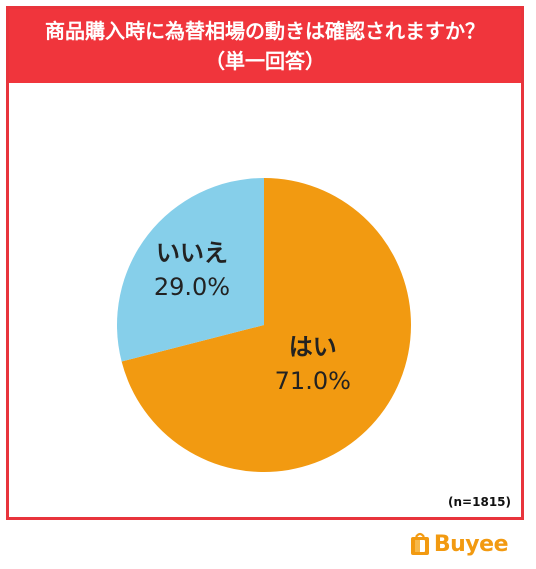 The width and height of the screenshot is (536, 569). What do you see at coordinates (471, 544) in the screenshot?
I see `logo-text: Buyee` at bounding box center [471, 544].